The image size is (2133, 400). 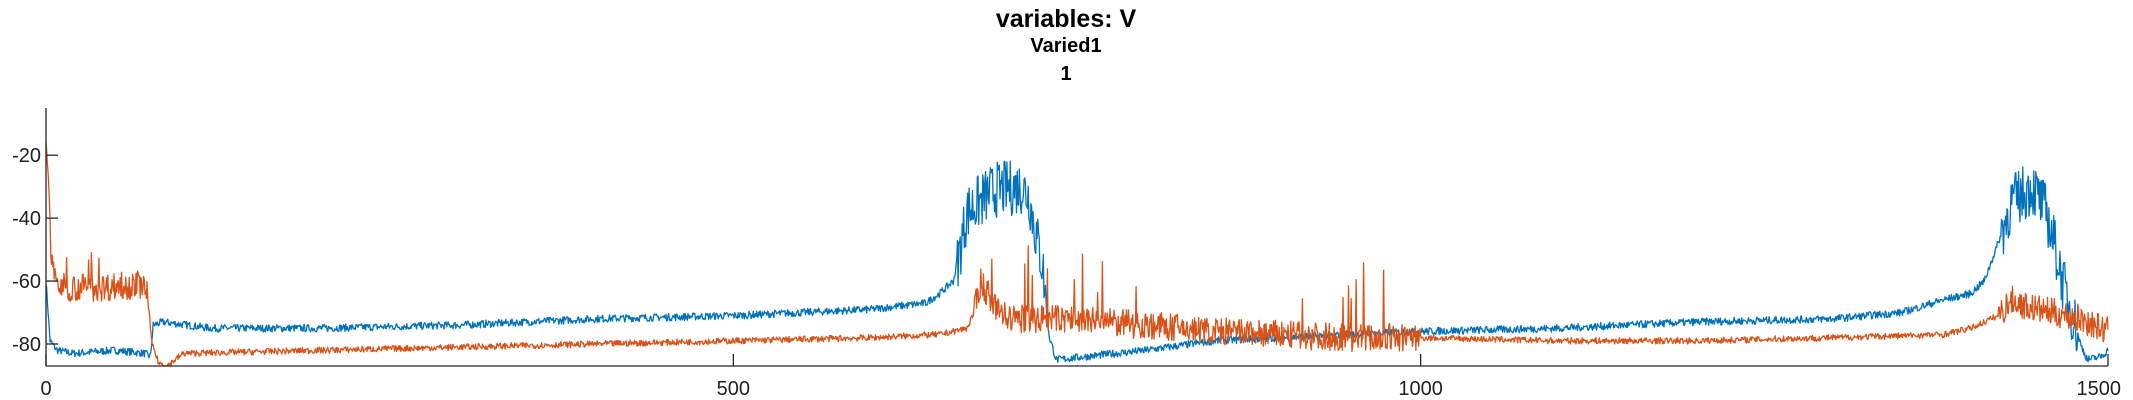 I want to click on chart-title: variables: V, so click(x=1066, y=19).